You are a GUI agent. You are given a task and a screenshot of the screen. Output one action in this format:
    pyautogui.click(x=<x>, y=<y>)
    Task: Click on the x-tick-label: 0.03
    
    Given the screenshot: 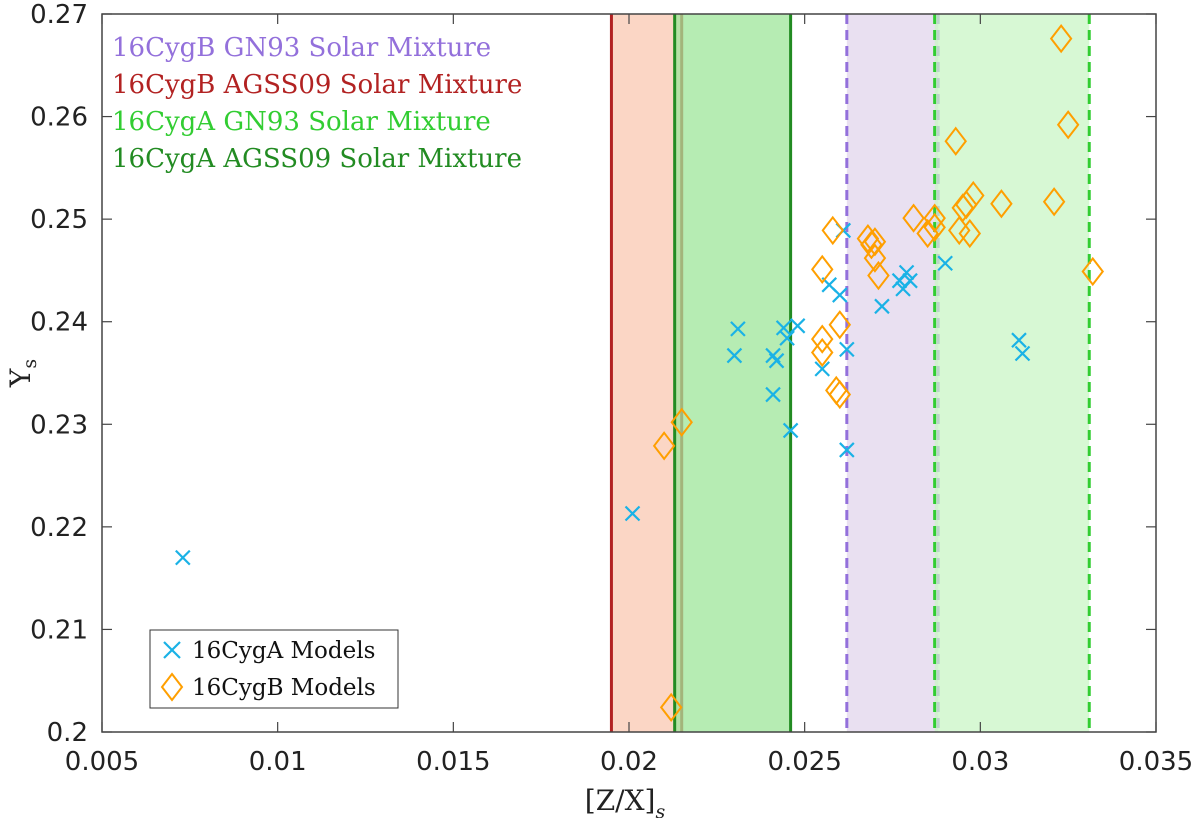 What is the action you would take?
    pyautogui.click(x=980, y=762)
    